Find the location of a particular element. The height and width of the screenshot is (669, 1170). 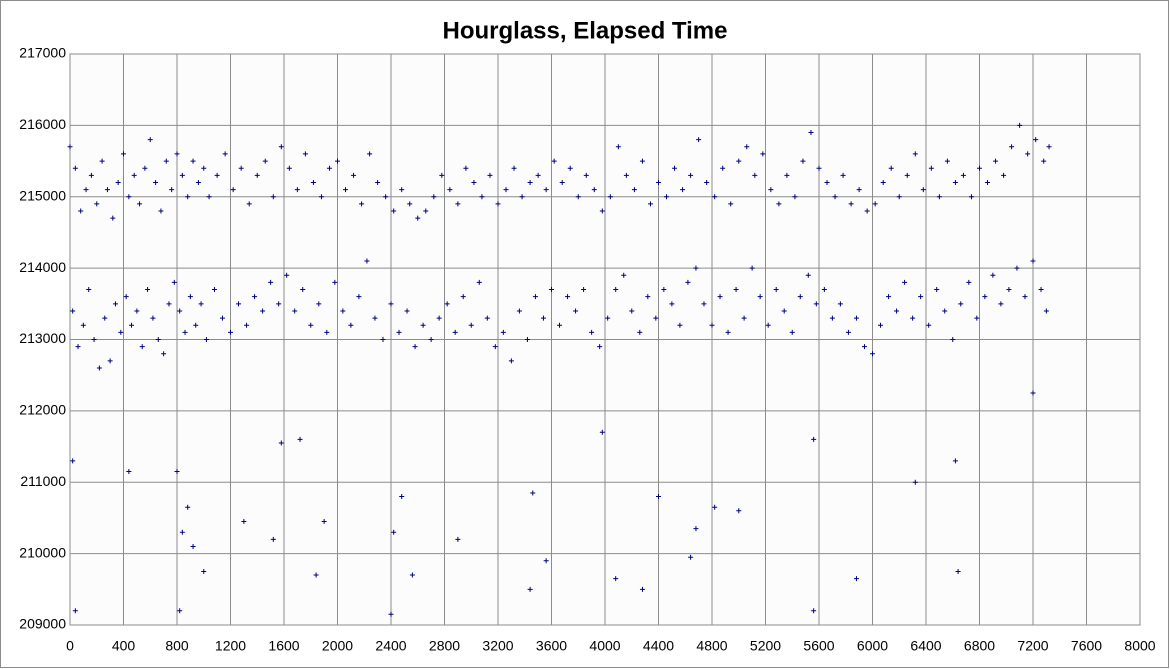

x-tick-label: 1600 is located at coordinates (283, 646).